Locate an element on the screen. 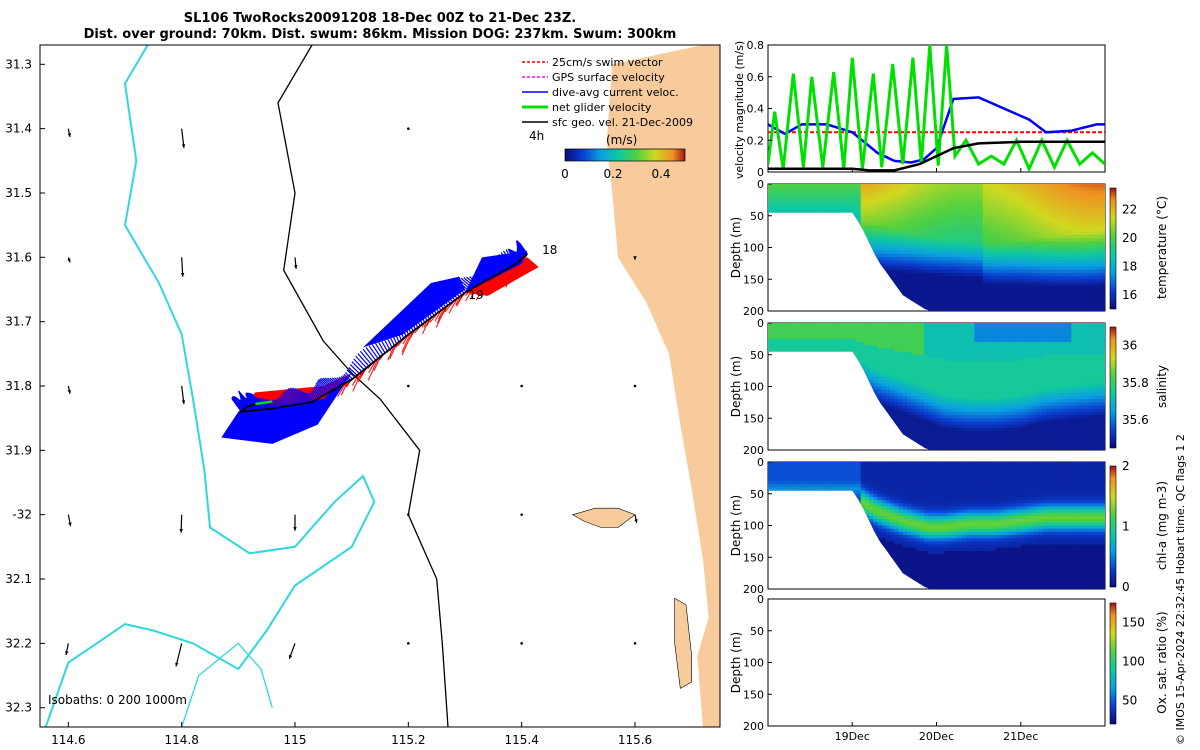 The image size is (1200, 750). map-ytick-label: 32.1 is located at coordinates (18, 579).